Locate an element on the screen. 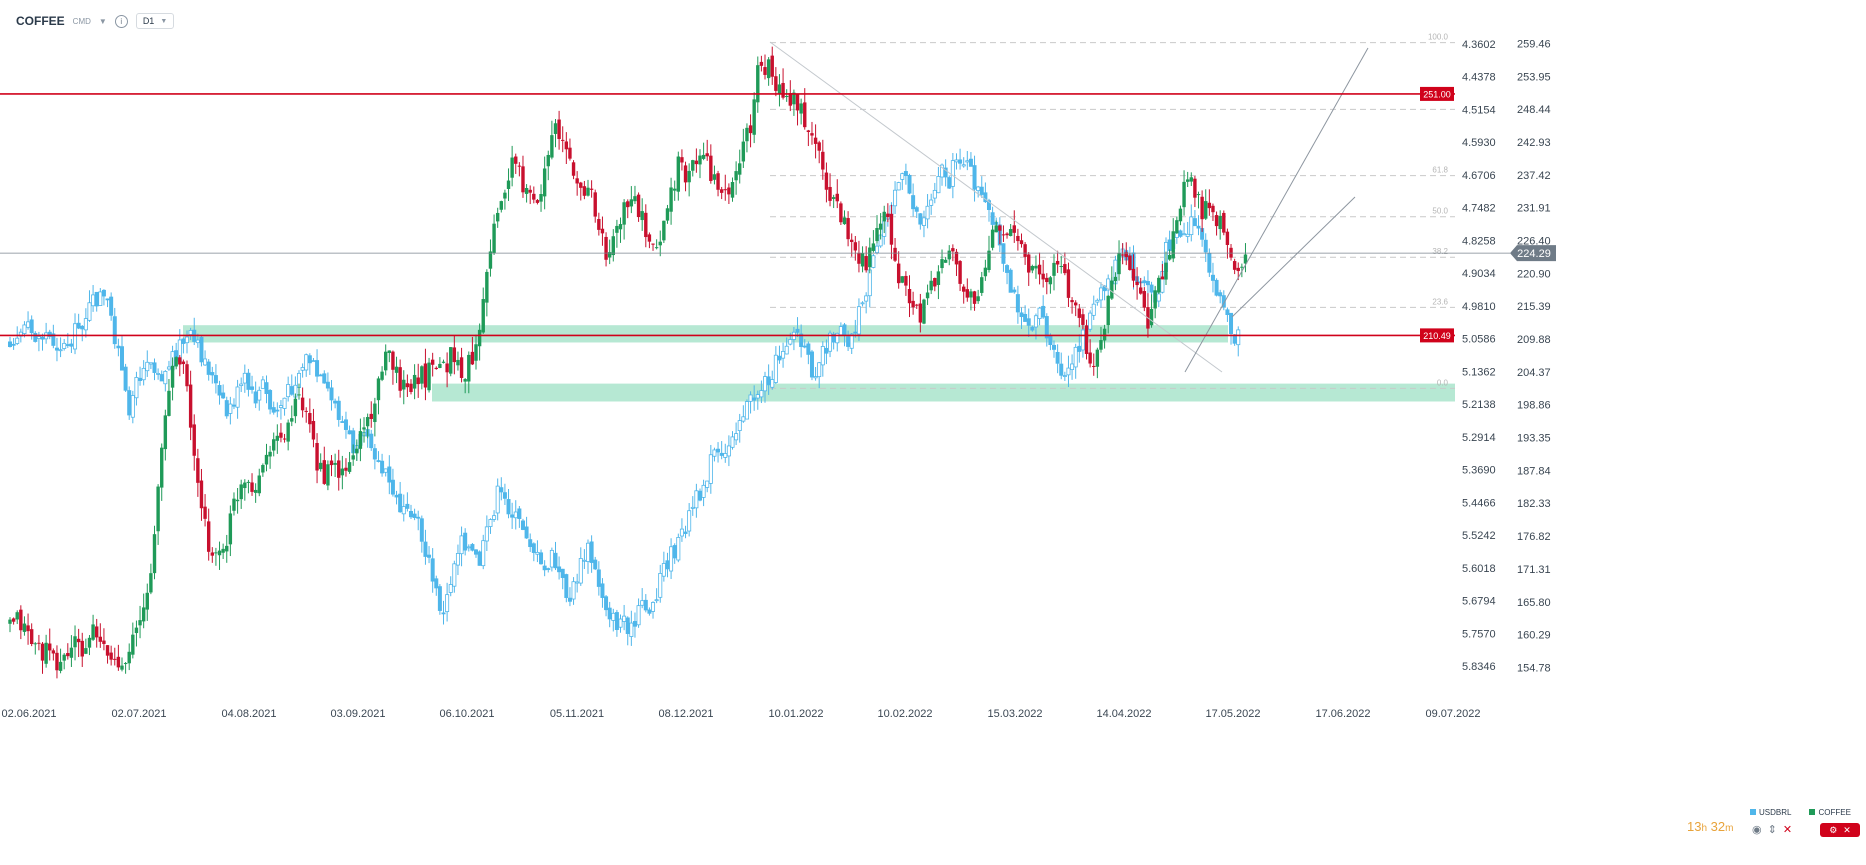 This screenshot has width=1866, height=865. chevron-down-icon: ▼ is located at coordinates (102, 21).